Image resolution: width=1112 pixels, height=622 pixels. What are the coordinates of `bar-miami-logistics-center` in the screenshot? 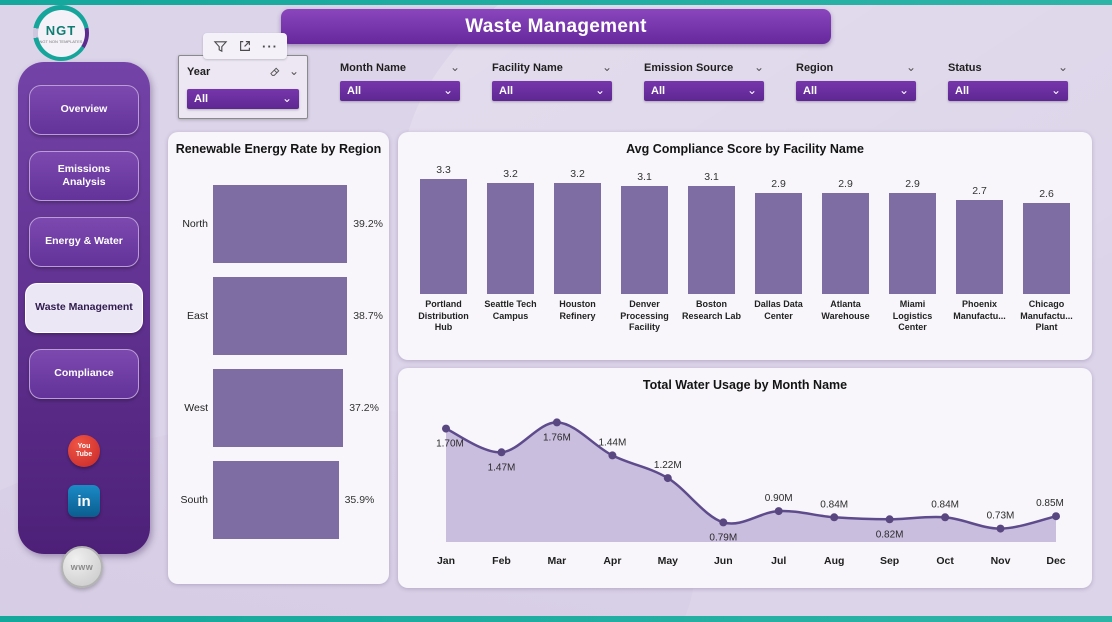 It's located at (912, 243).